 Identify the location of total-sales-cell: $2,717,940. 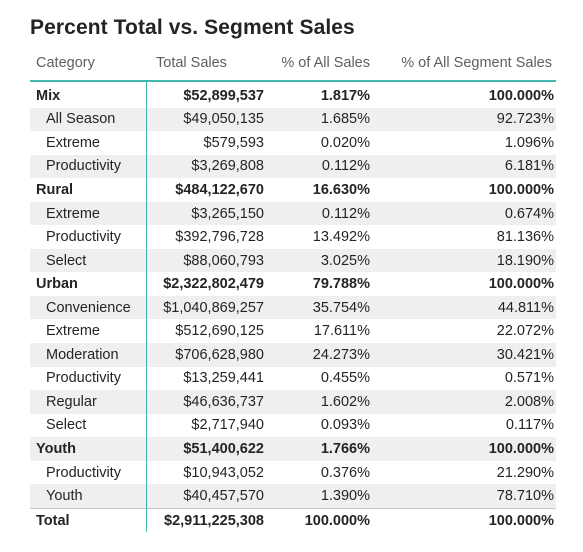
(227, 425).